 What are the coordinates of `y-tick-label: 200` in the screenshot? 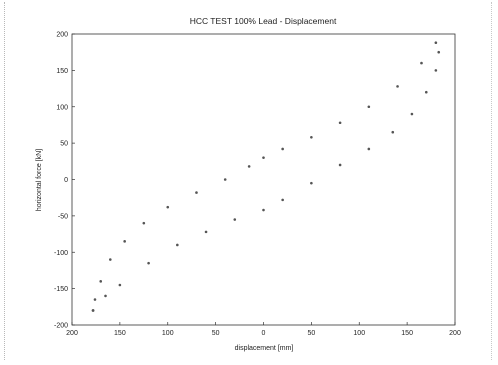 It's located at (62, 35).